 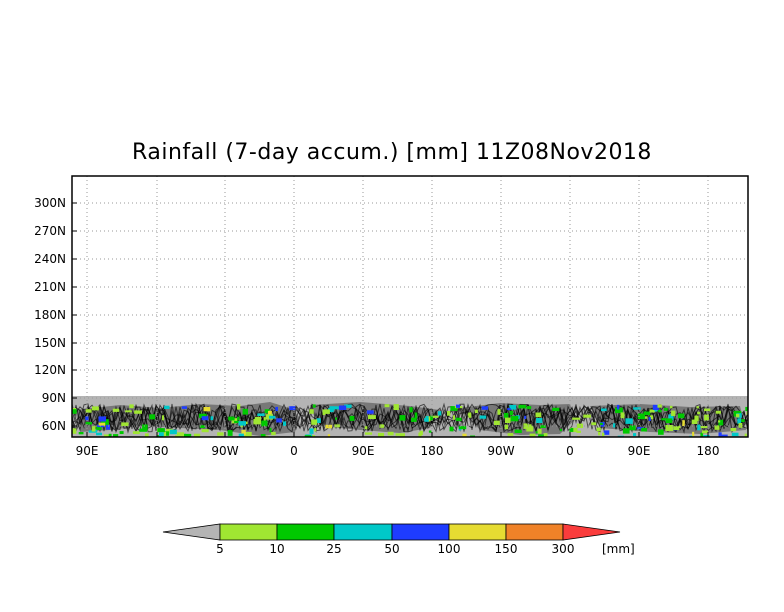 I want to click on x-tick-label: 0, so click(x=570, y=451).